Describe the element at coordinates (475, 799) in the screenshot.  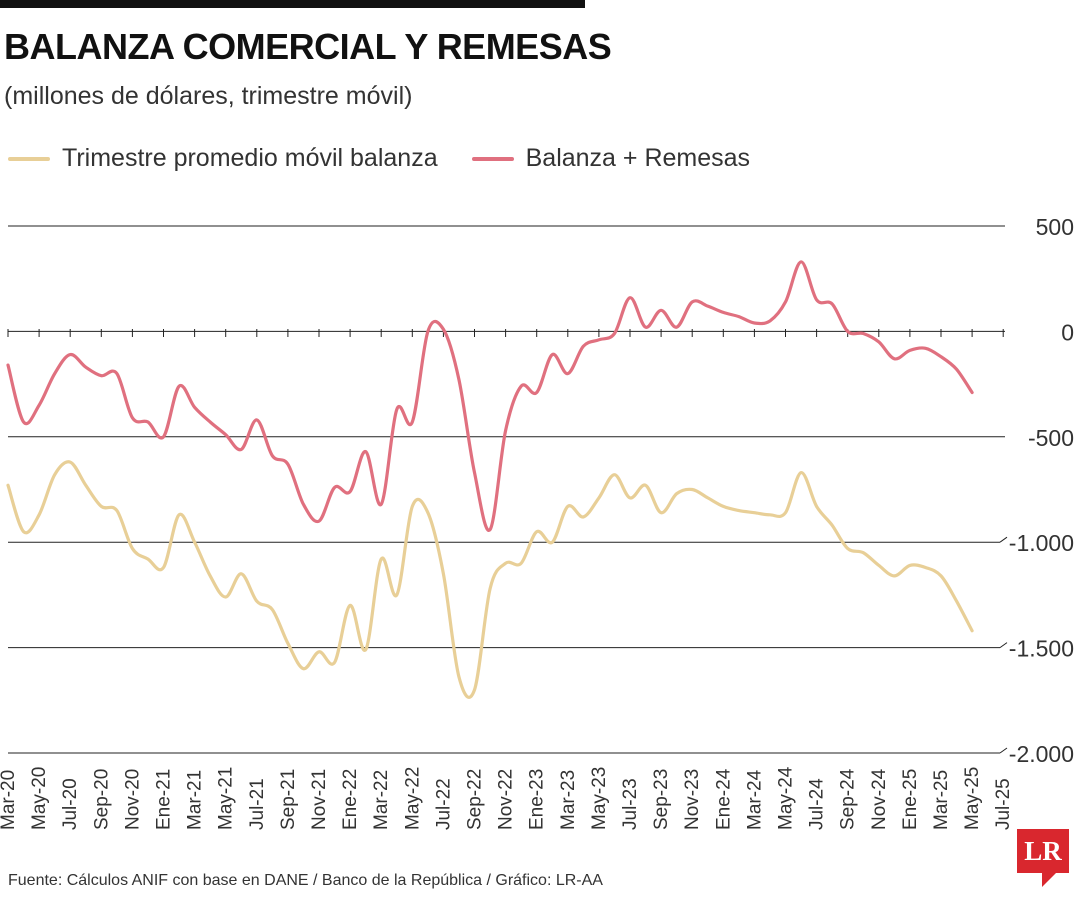
I see `x-tick-label: Sep-22` at that location.